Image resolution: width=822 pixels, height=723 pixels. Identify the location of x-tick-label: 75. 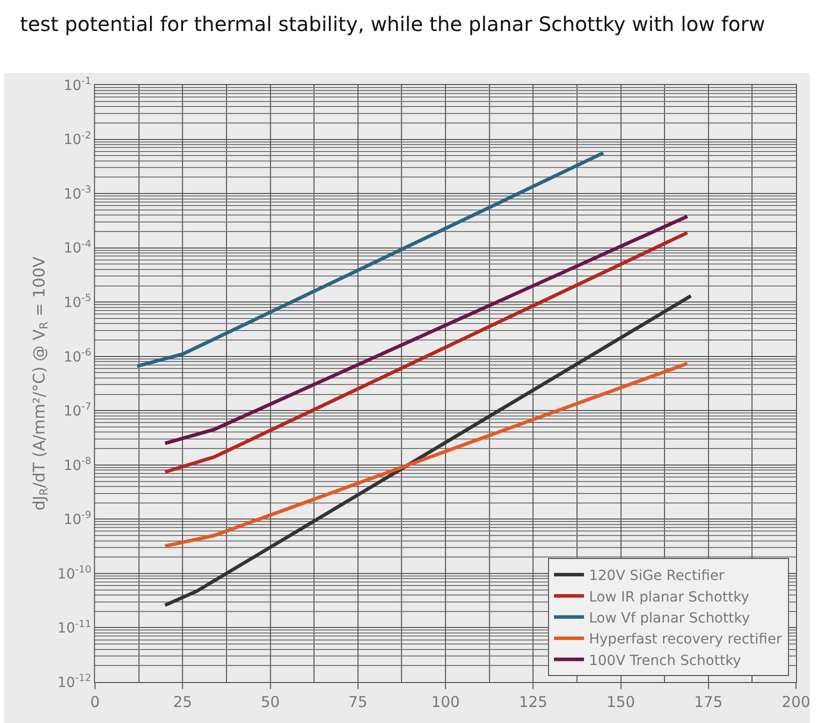
(358, 702).